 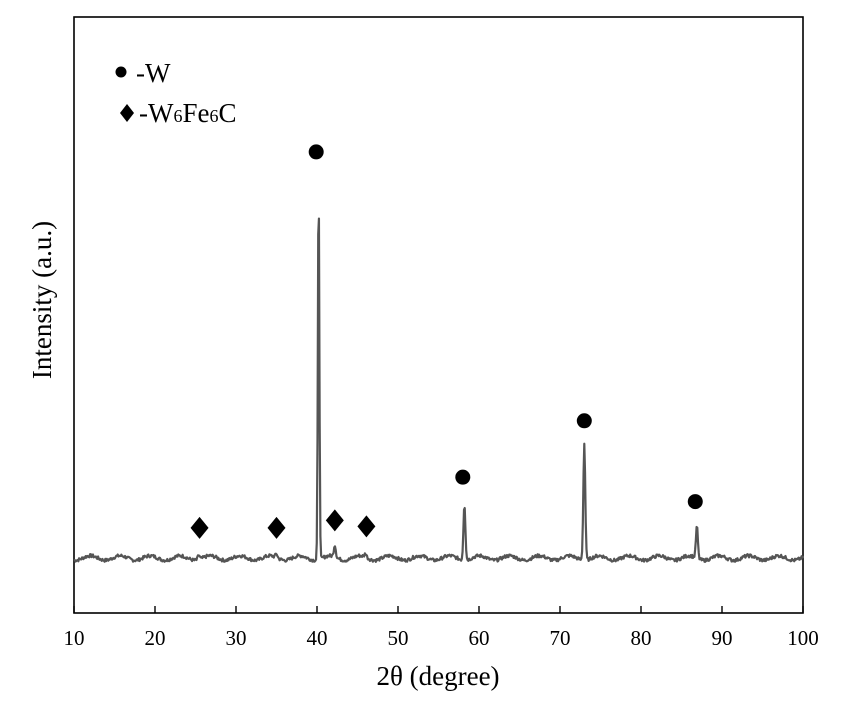 I want to click on x-tick-label: 70, so click(x=560, y=638).